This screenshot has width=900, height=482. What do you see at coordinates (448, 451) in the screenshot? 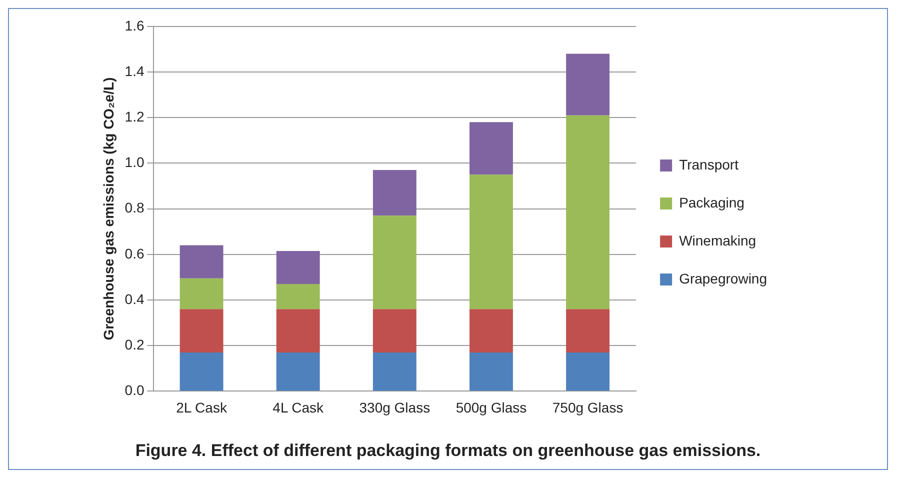
I see `caption: Figure 4. Effect of different packaging formats on greenhouse gas emissions.` at bounding box center [448, 451].